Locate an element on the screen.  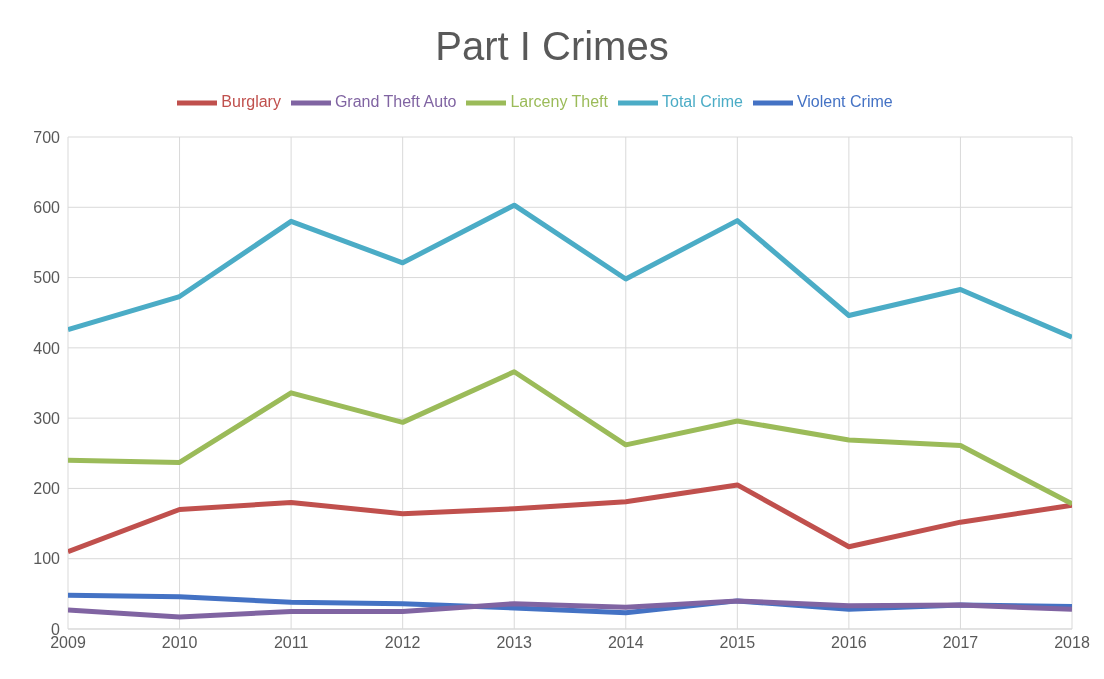
x-tick-label: 2010 is located at coordinates (179, 643).